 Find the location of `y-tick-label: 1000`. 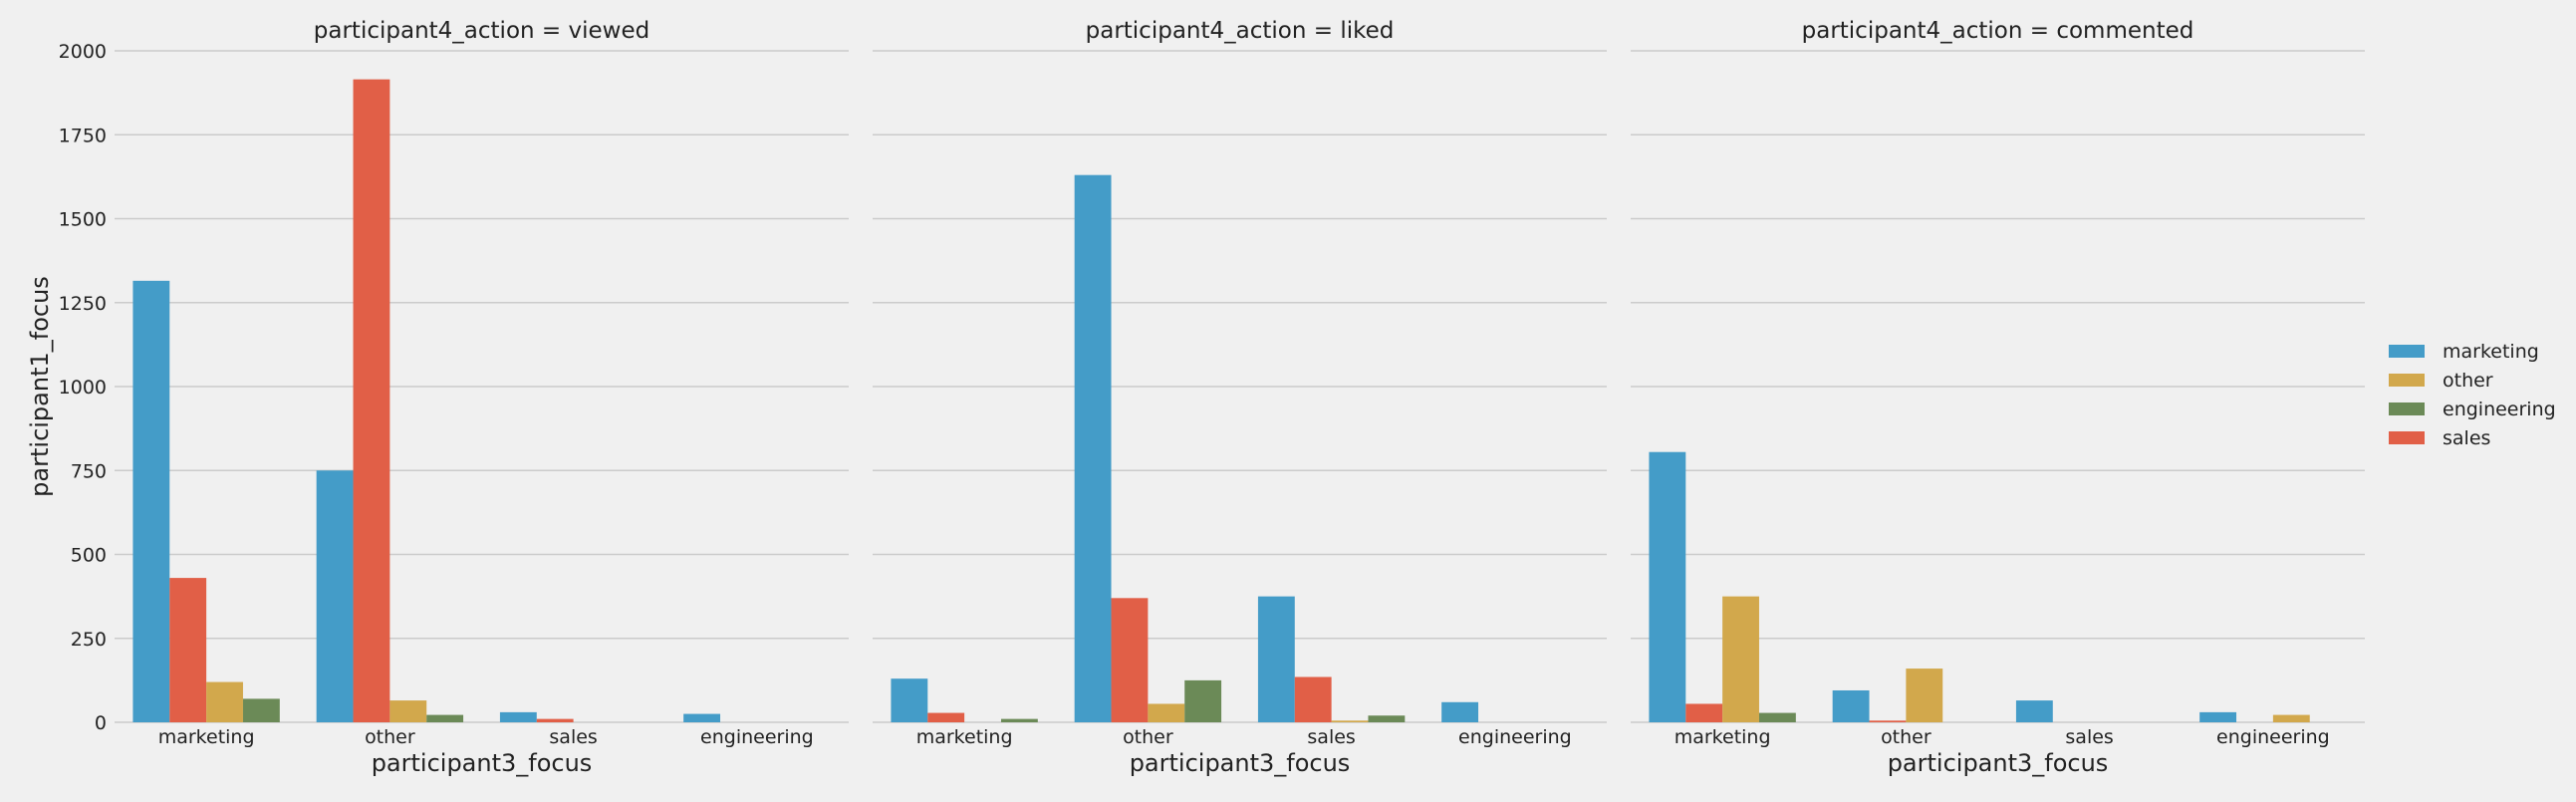

y-tick-label: 1000 is located at coordinates (83, 388).